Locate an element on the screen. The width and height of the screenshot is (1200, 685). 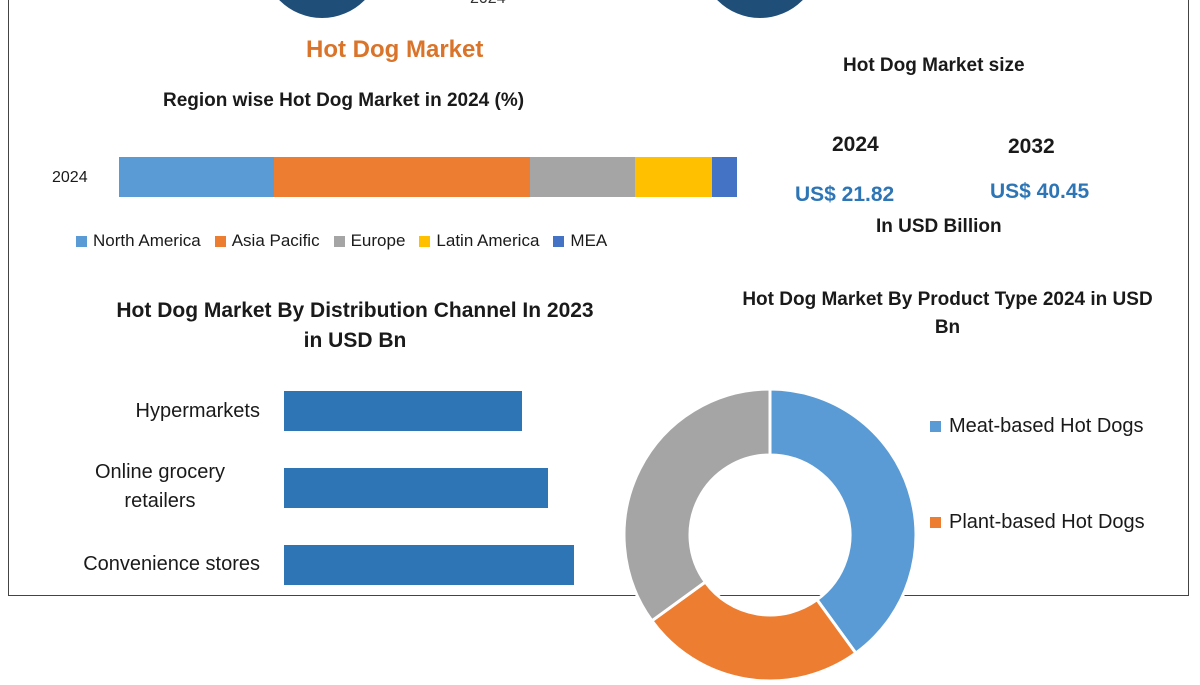
market-size-value-2032: US$ 40.45 is located at coordinates (1040, 191).